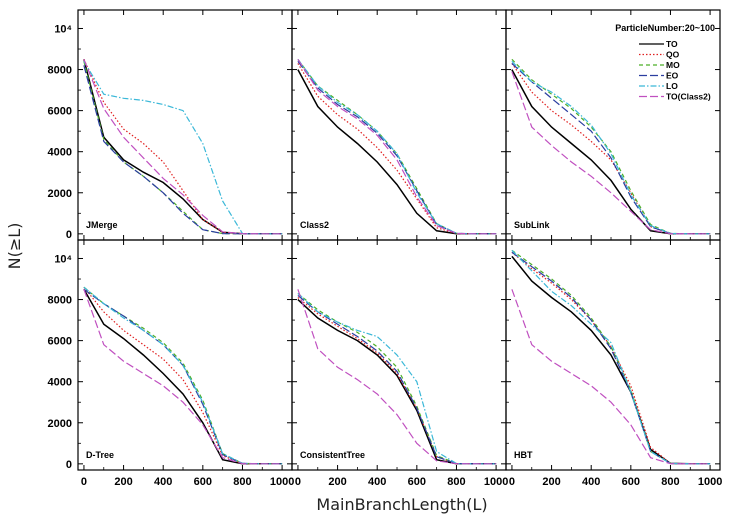 The width and height of the screenshot is (731, 522). What do you see at coordinates (688, 97) in the screenshot?
I see `legend-entry: TO(Class2)` at bounding box center [688, 97].